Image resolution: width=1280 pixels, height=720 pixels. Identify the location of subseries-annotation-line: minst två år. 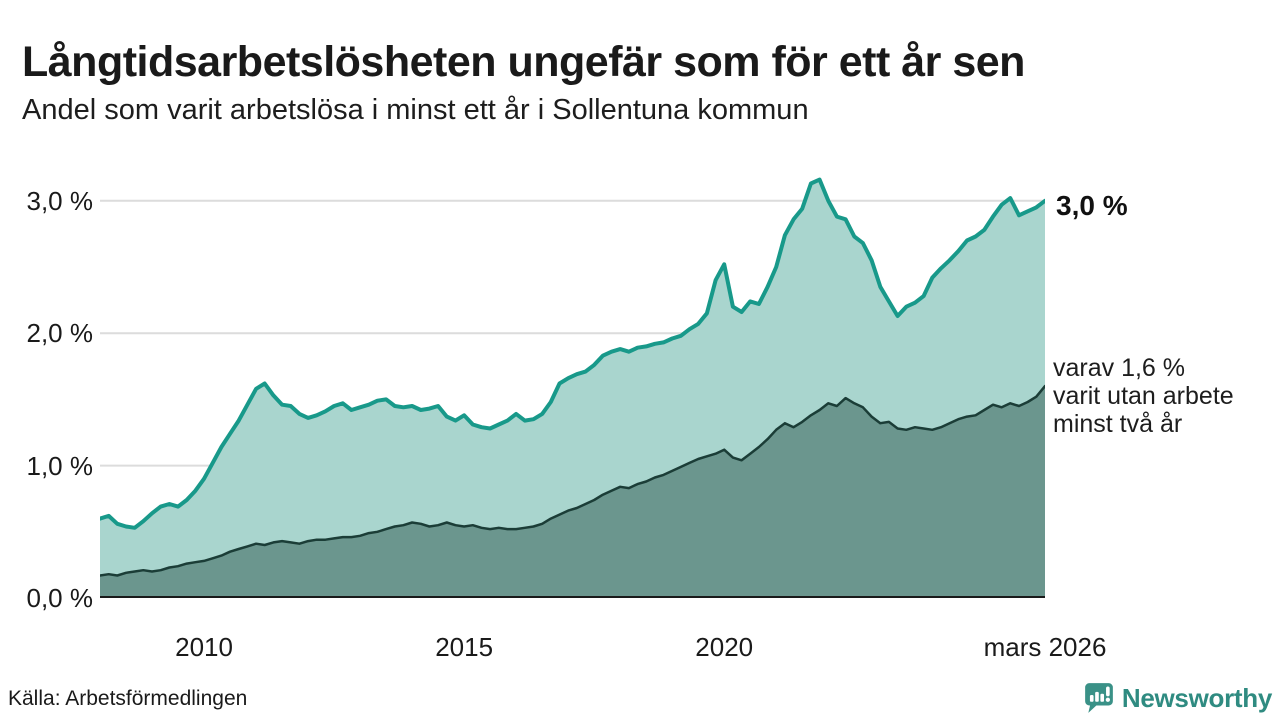
(1118, 424).